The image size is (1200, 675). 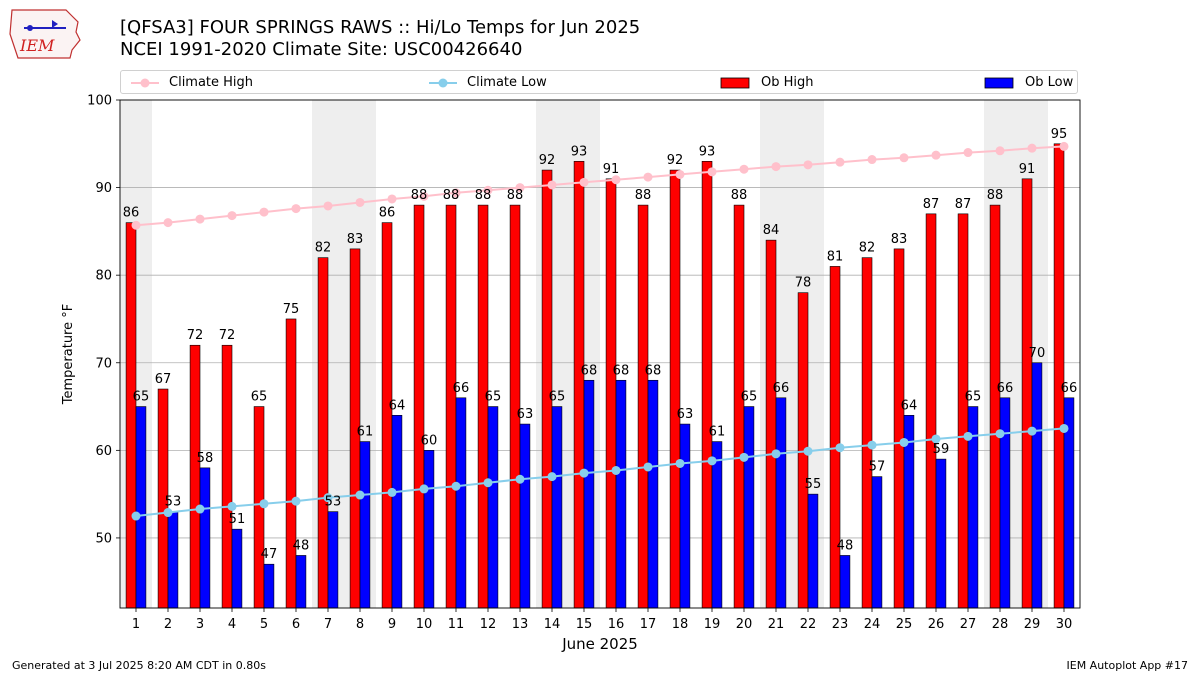 I want to click on label-ob-low-day-28: 66, so click(x=1005, y=388).